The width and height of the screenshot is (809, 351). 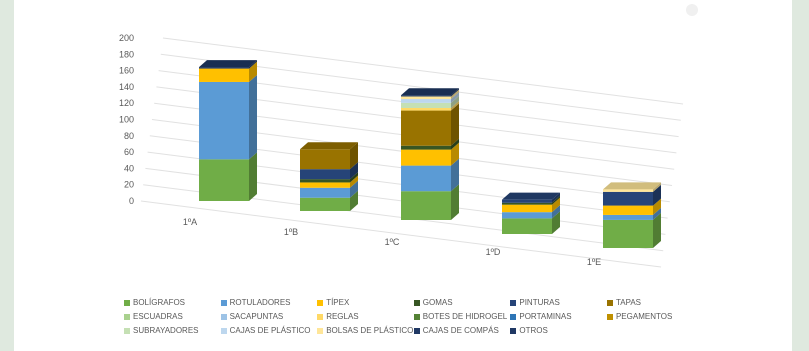 I want to click on legend-item: CAJAS DE PLÁSTICO, so click(x=269, y=330).